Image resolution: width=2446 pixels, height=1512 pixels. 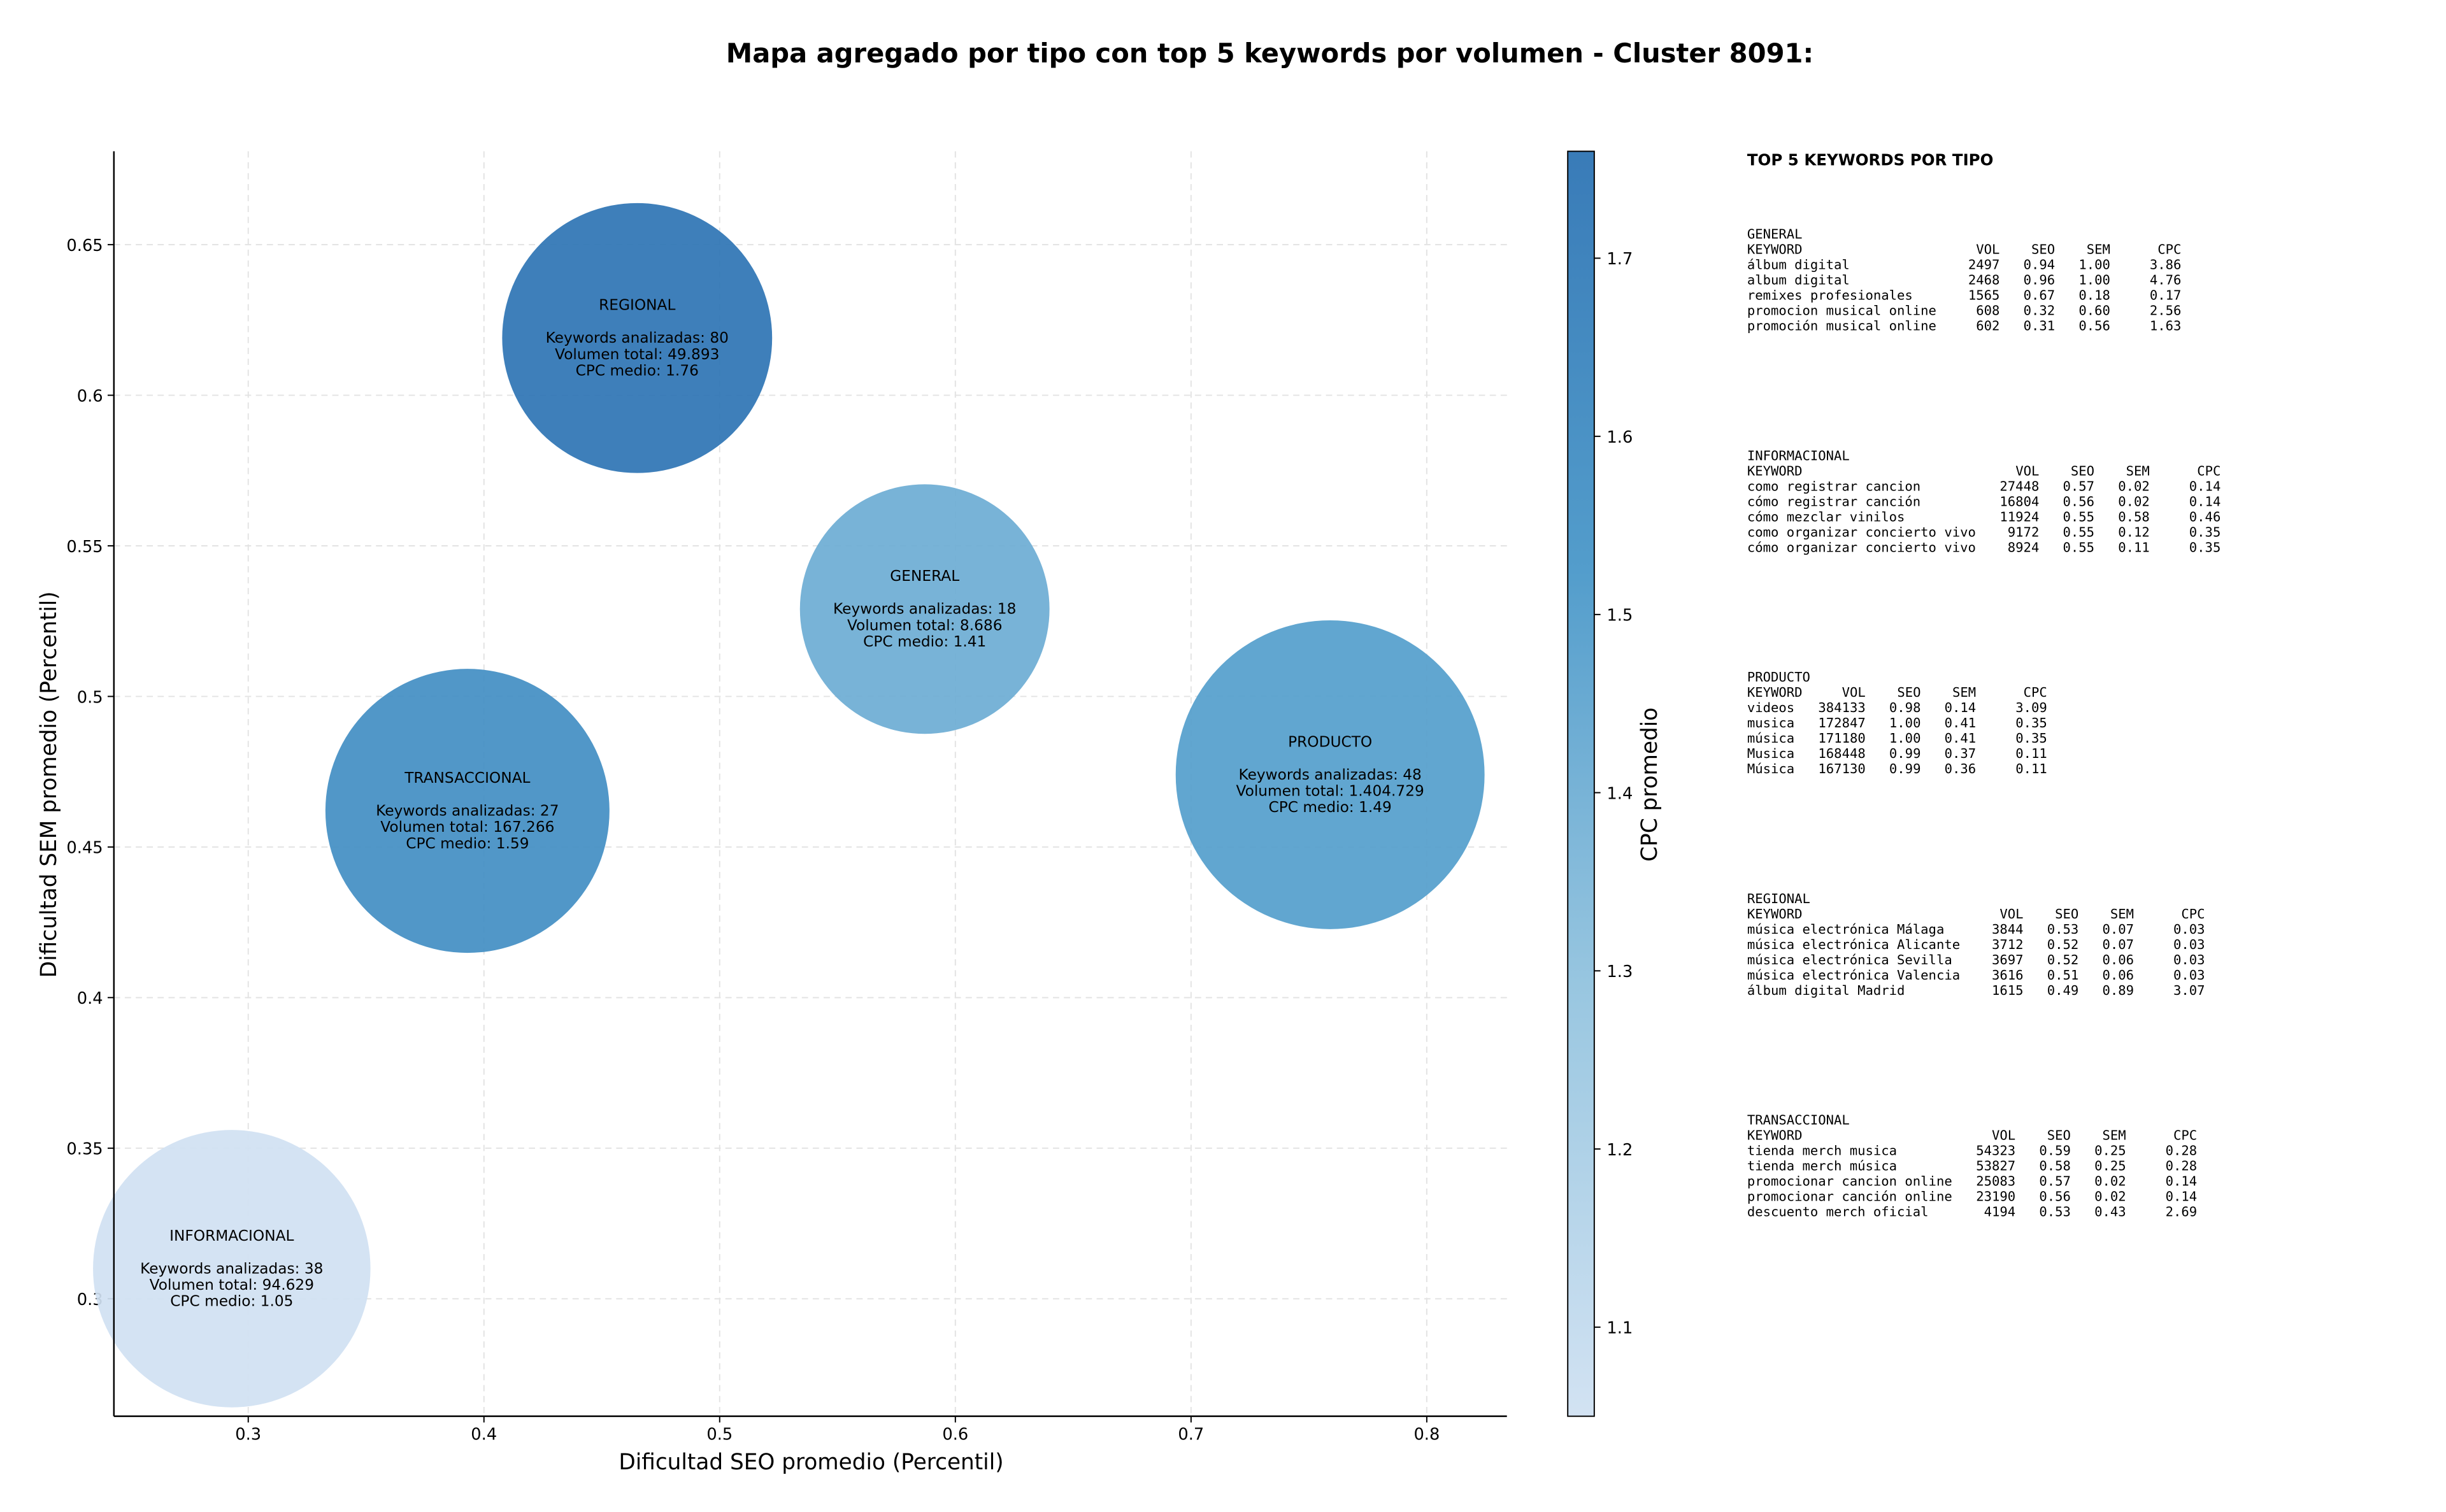 What do you see at coordinates (1799, 265) in the screenshot?
I see `table-cell: álbum digital` at bounding box center [1799, 265].